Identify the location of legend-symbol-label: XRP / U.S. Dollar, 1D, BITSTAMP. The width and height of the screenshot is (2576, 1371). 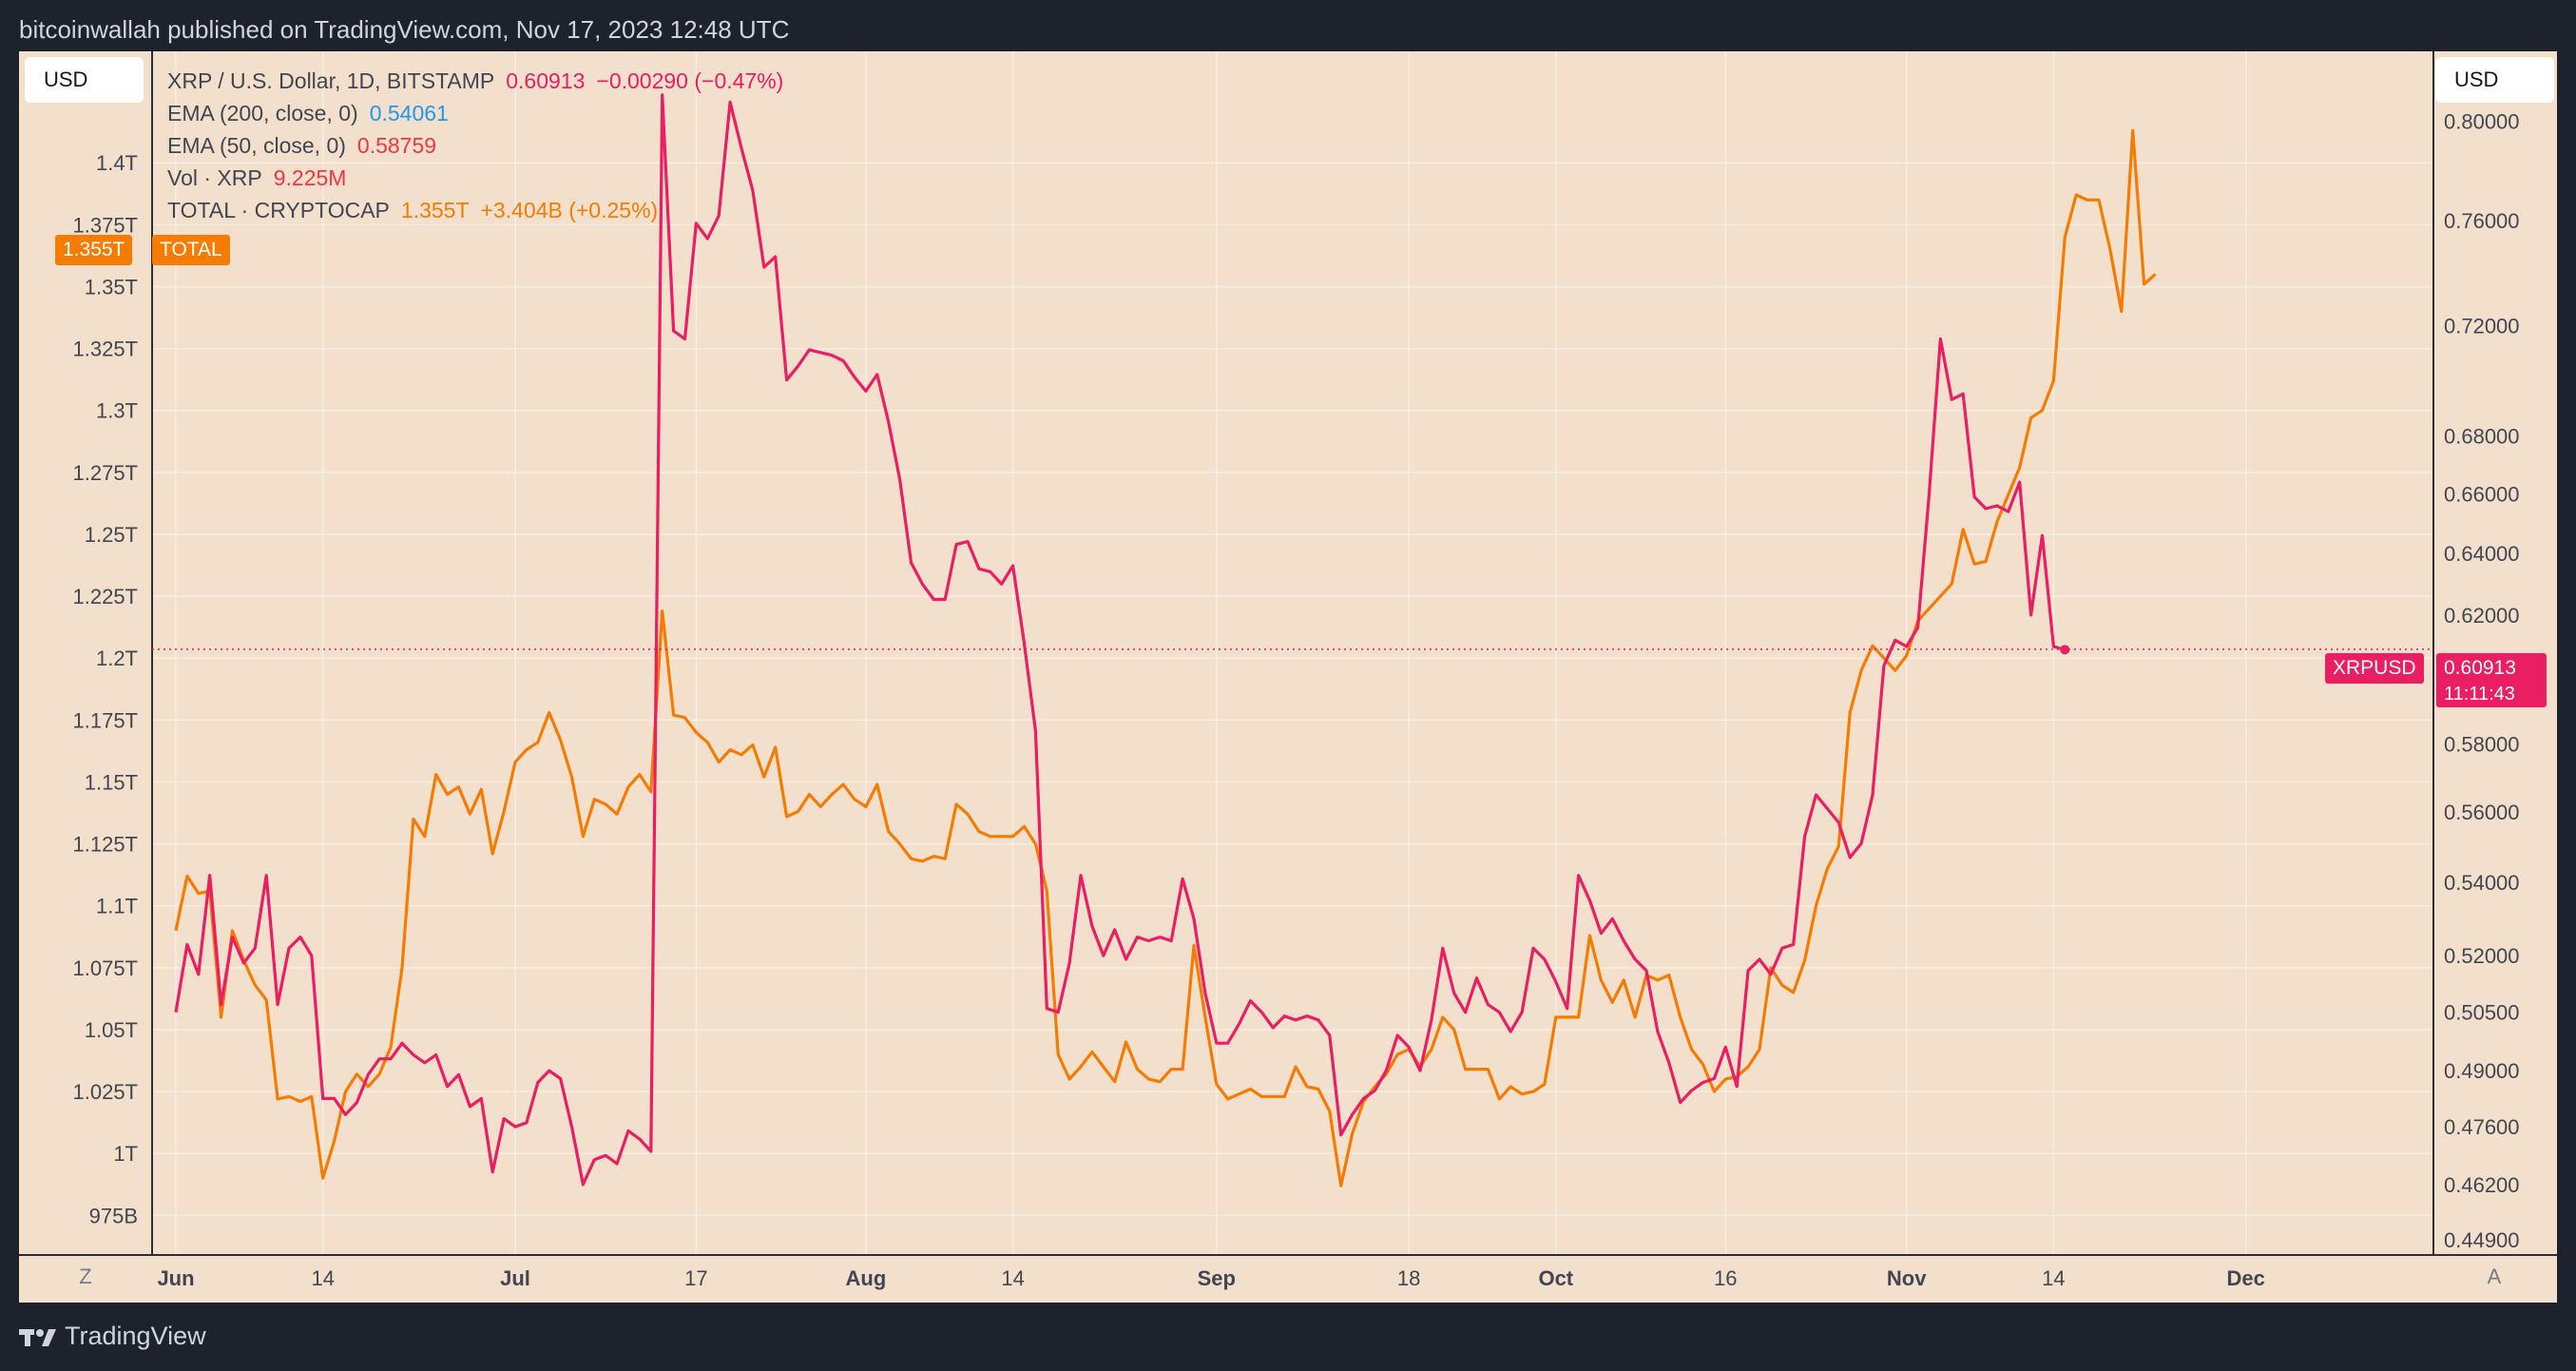
(331, 80).